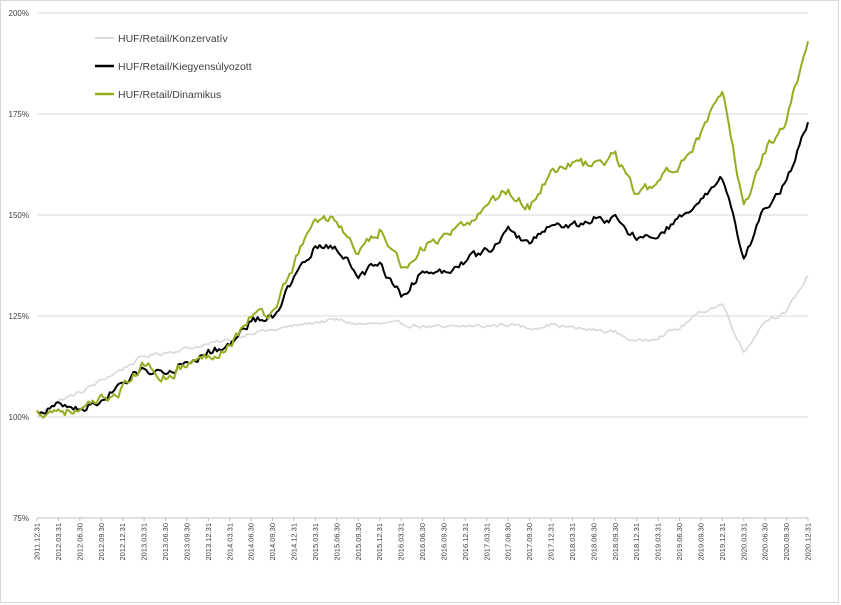 The height and width of the screenshot is (605, 841). Describe the element at coordinates (19, 114) in the screenshot. I see `y-tick-label: 175%` at that location.